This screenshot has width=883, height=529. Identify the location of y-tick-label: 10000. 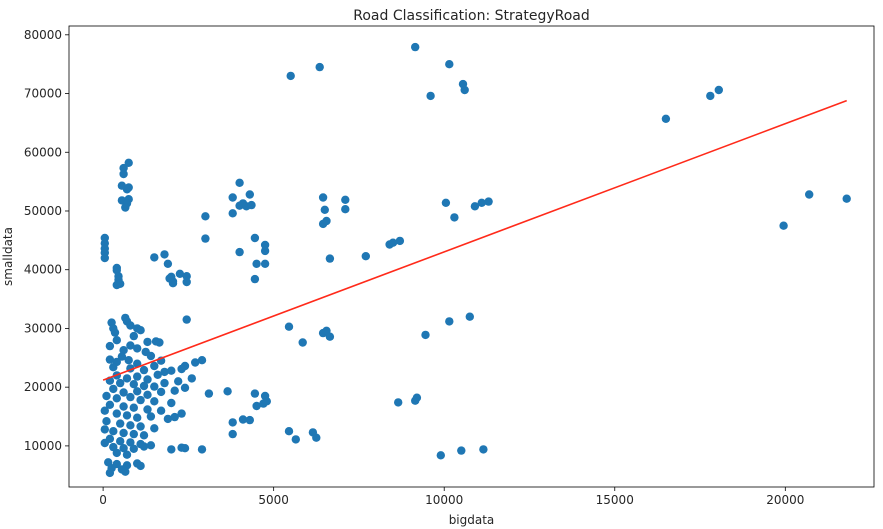
(43, 446).